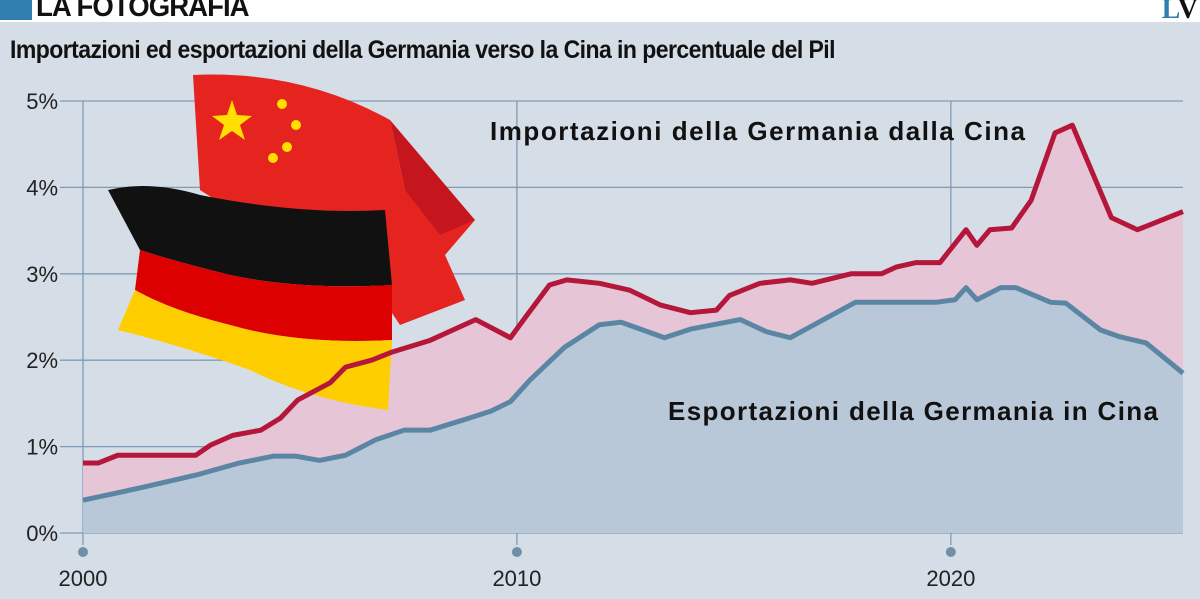  I want to click on section-marker, so click(16, 10).